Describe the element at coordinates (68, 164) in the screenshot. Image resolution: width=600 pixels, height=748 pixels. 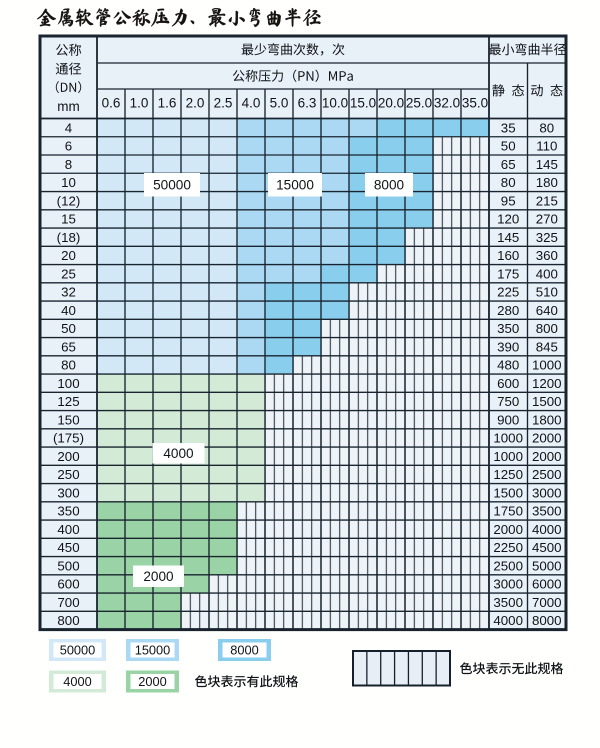
I see `svg-text: 8` at that location.